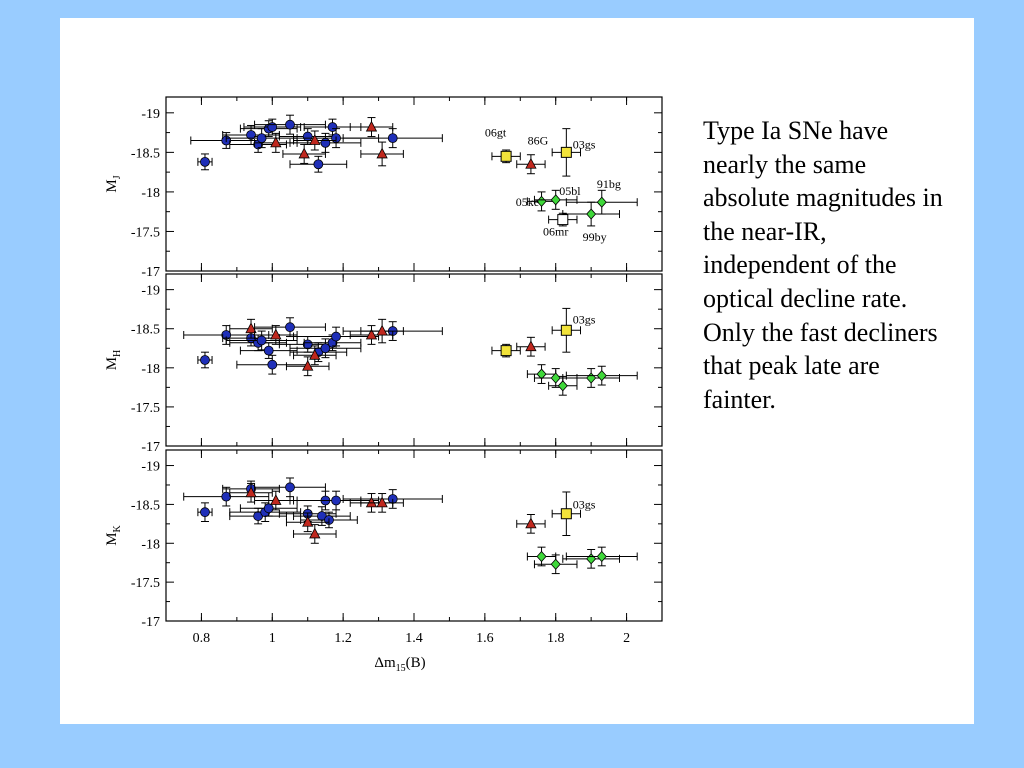 The width and height of the screenshot is (1024, 768). What do you see at coordinates (113, 183) in the screenshot?
I see `y-axis-label: MJ` at bounding box center [113, 183].